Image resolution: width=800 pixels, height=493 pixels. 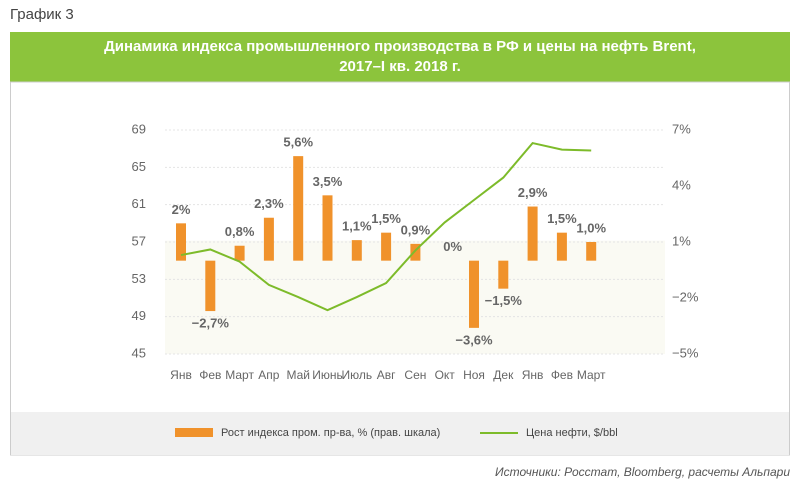 I want to click on data-label: 2%, so click(x=181, y=209).